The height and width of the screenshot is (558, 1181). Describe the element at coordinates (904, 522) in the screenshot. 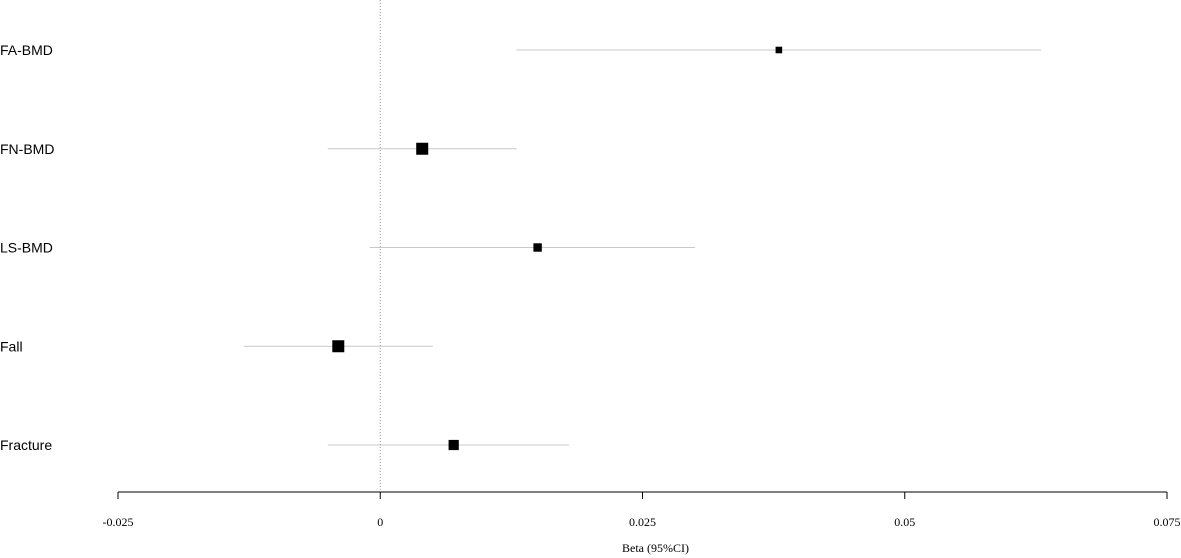

I see `x-tick-label: 0.05` at that location.